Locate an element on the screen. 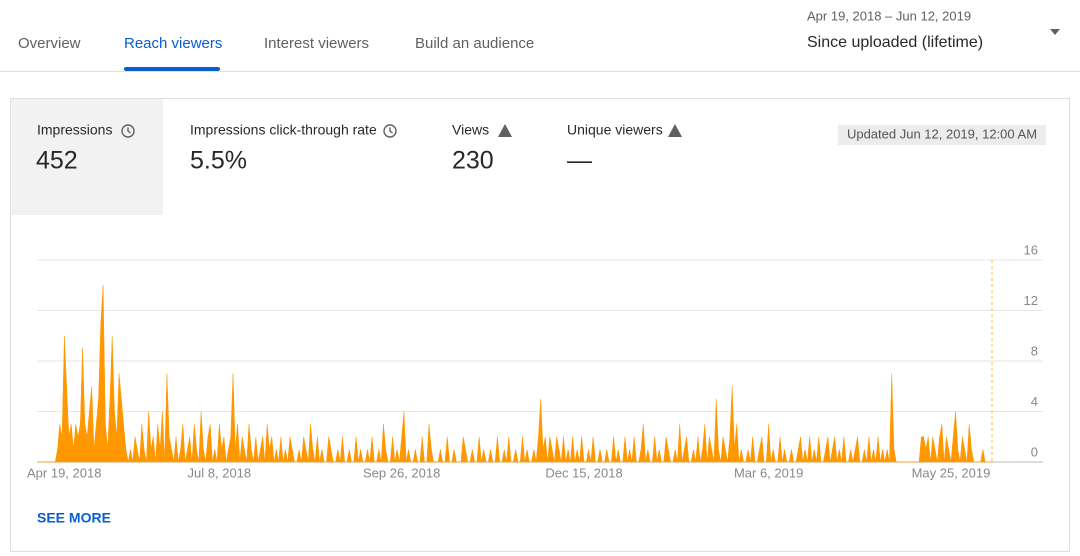 This screenshot has width=1080, height=556. x-tick-label: Sep 26, 2018 is located at coordinates (401, 472).